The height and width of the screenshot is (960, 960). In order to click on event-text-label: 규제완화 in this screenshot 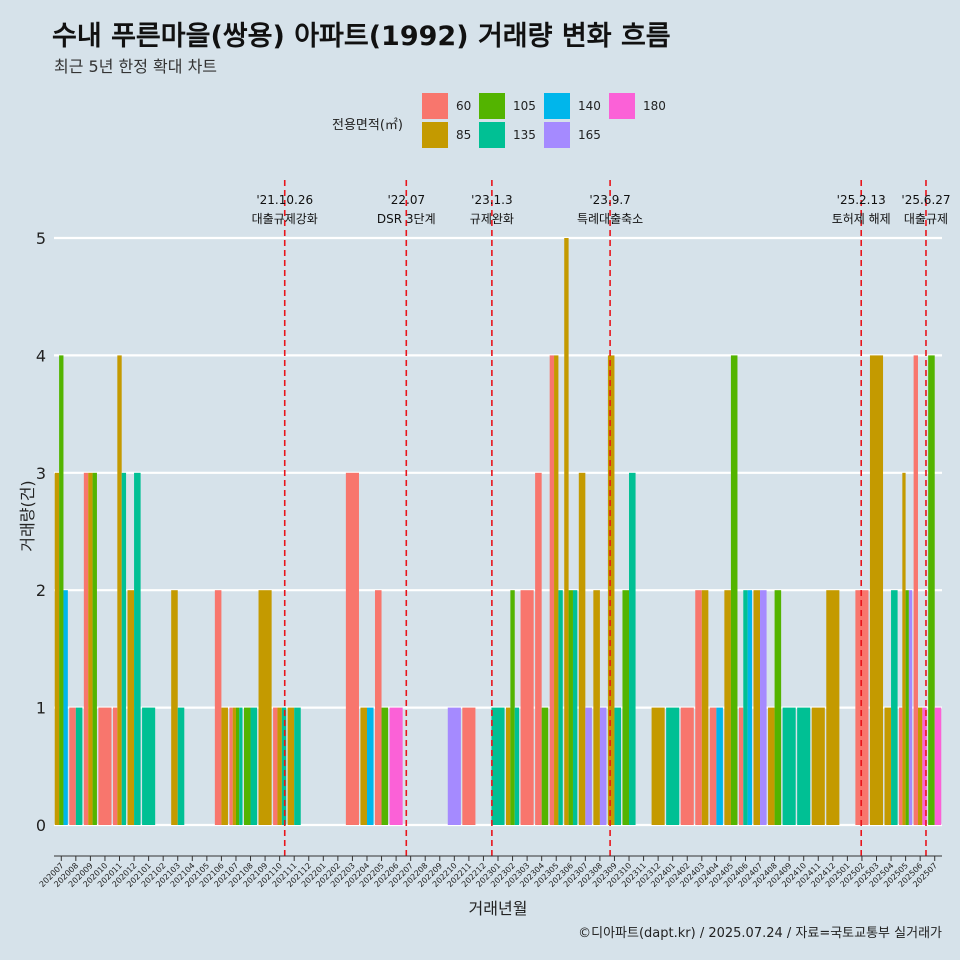, I will do `click(492, 219)`.